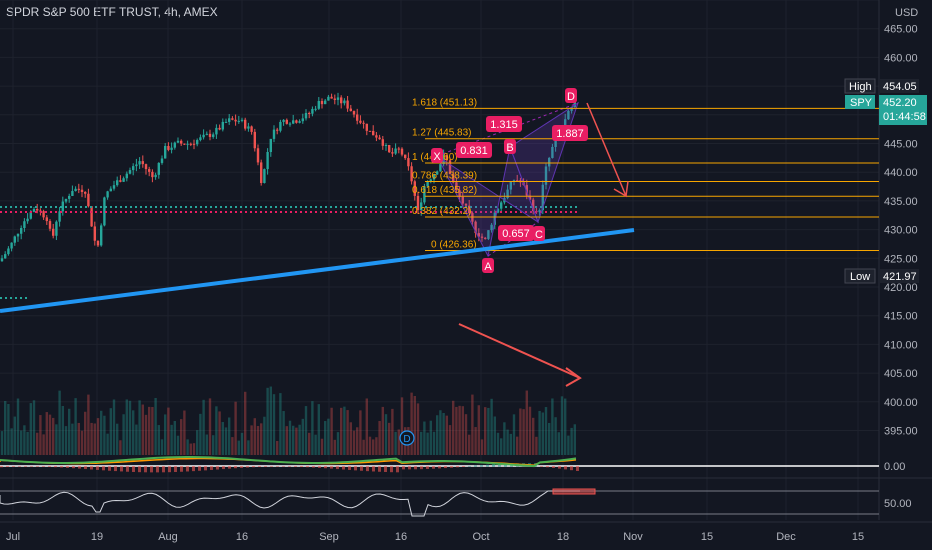  Describe the element at coordinates (901, 58) in the screenshot. I see `y-tick-label: 460.00` at that location.